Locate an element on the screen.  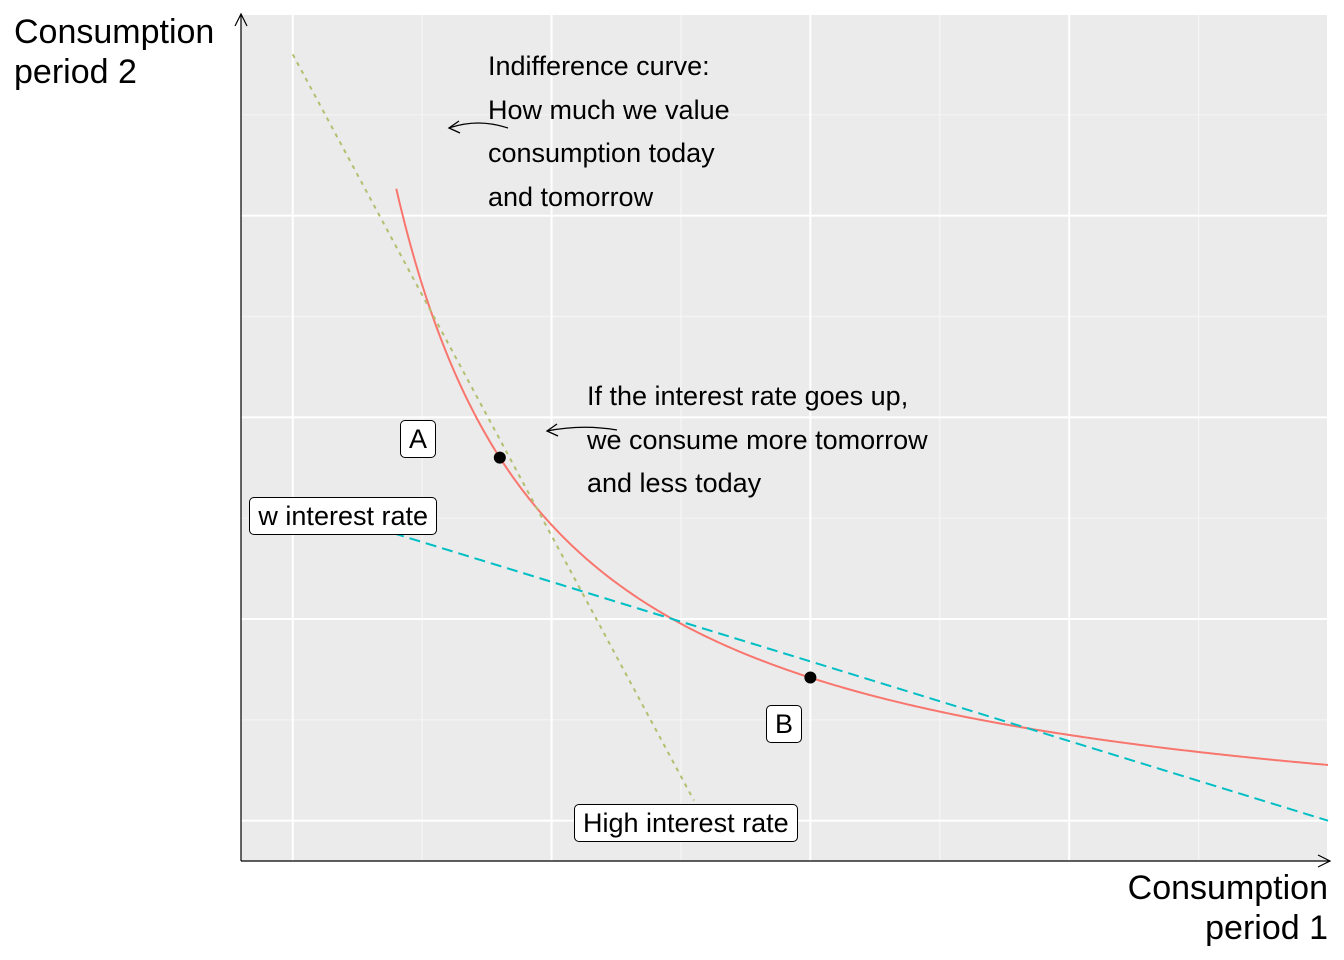
point-a is located at coordinates (499, 457).